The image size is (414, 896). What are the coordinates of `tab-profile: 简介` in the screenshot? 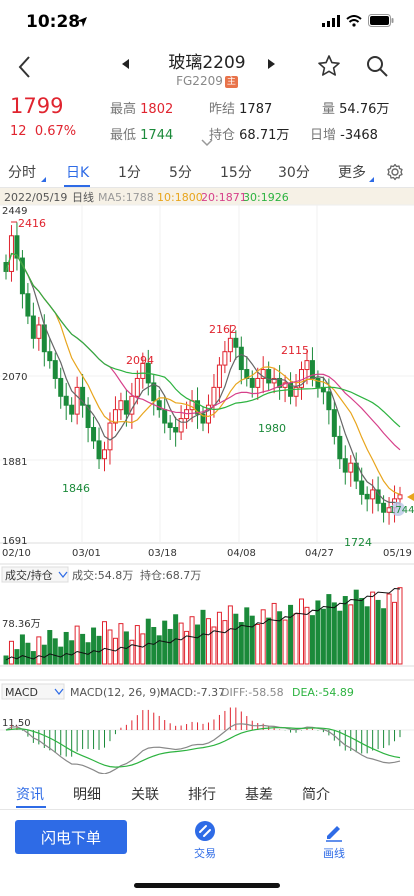 It's located at (316, 795).